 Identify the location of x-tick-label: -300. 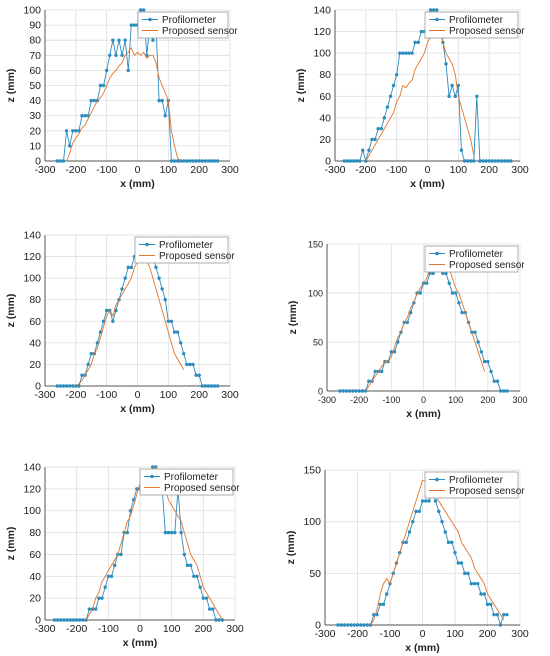
(44, 170).